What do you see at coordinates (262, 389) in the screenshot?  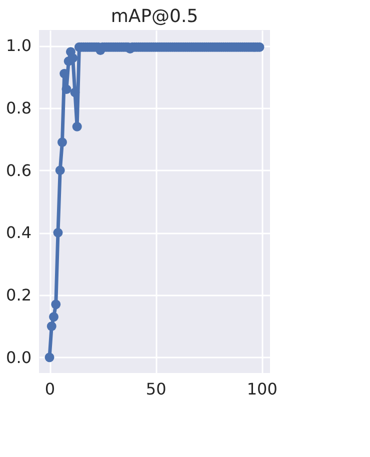 I see `x-tick-label: 100` at bounding box center [262, 389].